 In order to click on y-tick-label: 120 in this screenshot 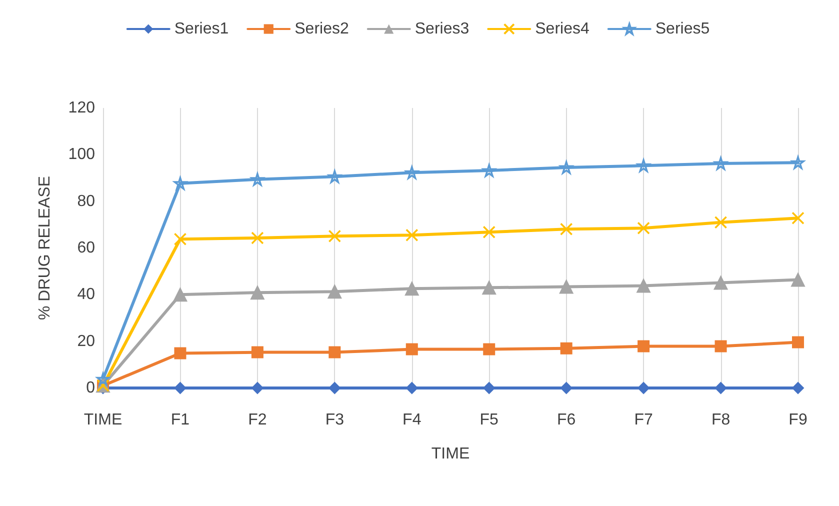, I will do `click(82, 108)`.